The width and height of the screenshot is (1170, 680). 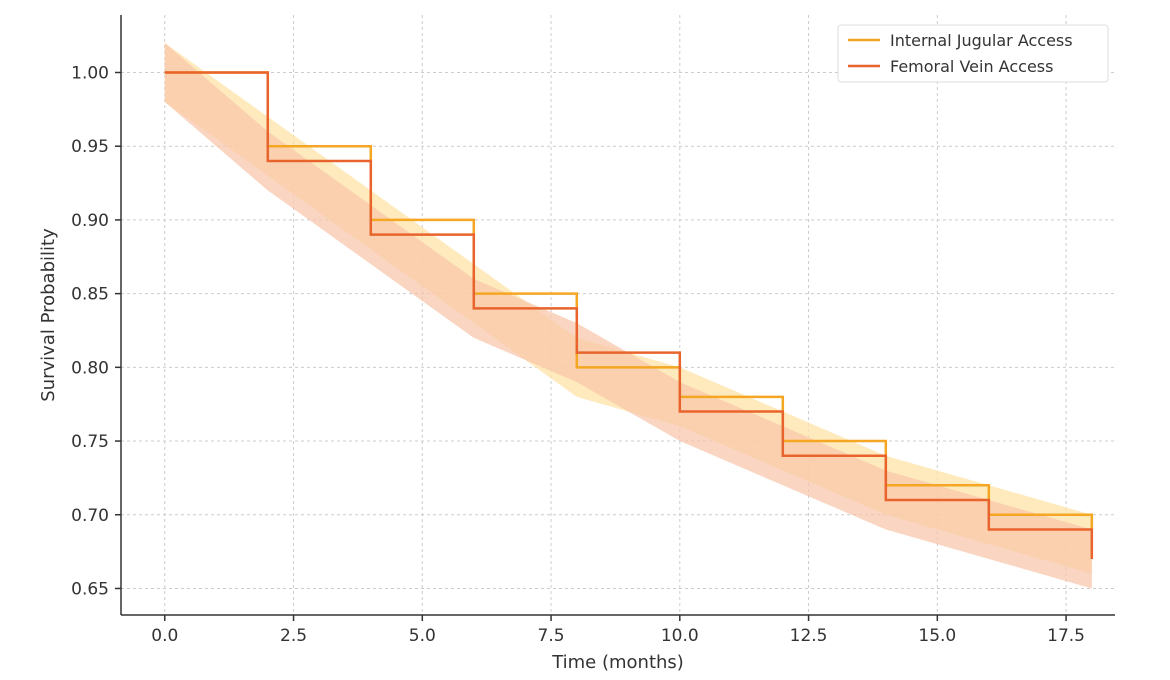 What do you see at coordinates (90, 589) in the screenshot?
I see `y-tick-label: 0.65` at bounding box center [90, 589].